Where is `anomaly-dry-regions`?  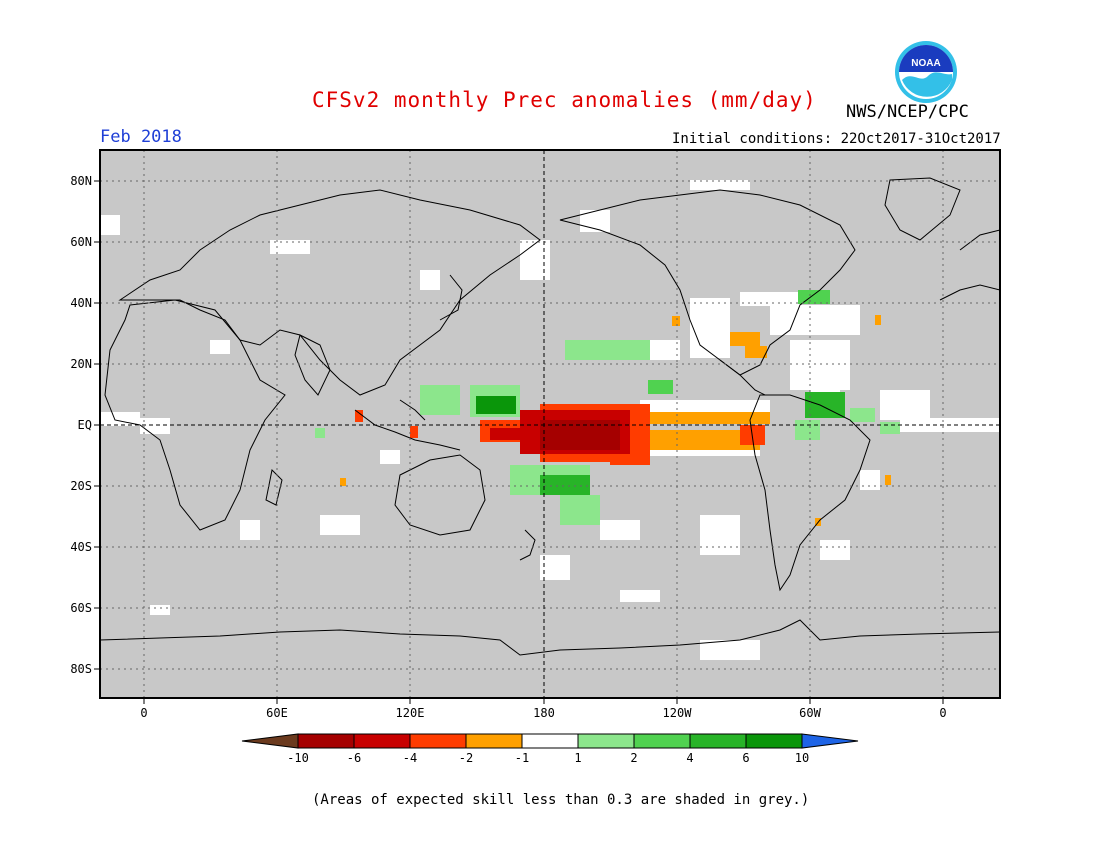
anomaly-dry-regions is located at coordinates (615, 420).